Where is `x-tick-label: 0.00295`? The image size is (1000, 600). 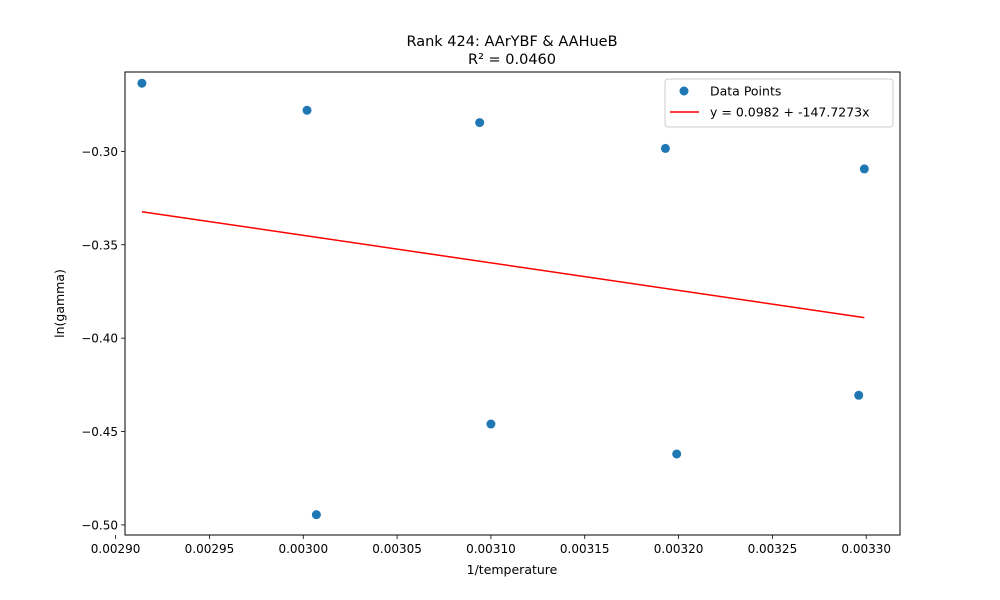
x-tick-label: 0.00295 is located at coordinates (210, 549).